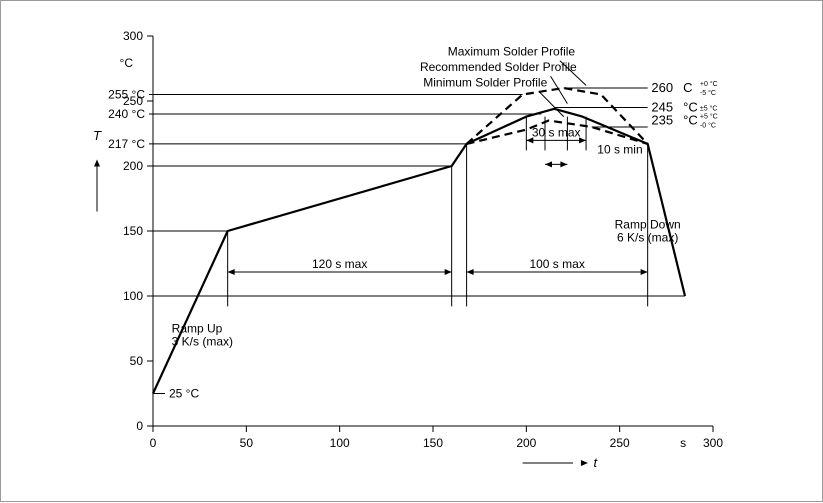  I want to click on span-10-arrow-right, so click(564, 164).